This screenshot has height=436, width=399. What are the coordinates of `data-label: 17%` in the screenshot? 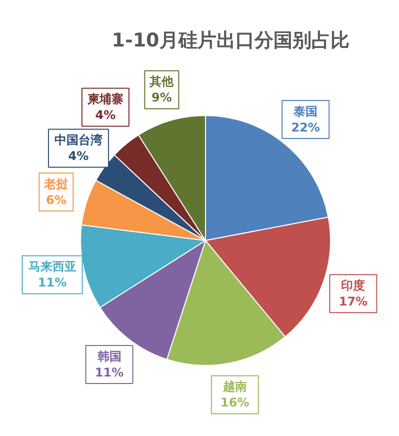 It's located at (353, 301).